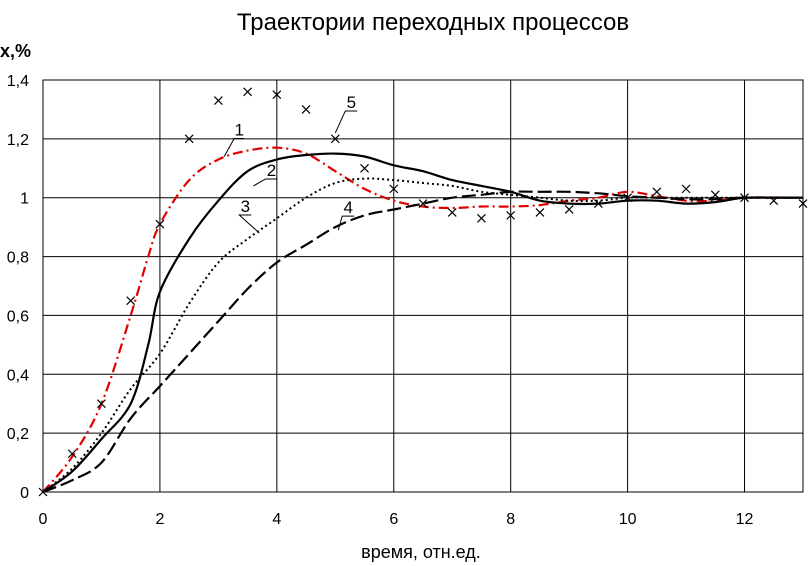 This screenshot has height=566, width=808. What do you see at coordinates (159, 519) in the screenshot?
I see `x-tick-label: 2` at bounding box center [159, 519].